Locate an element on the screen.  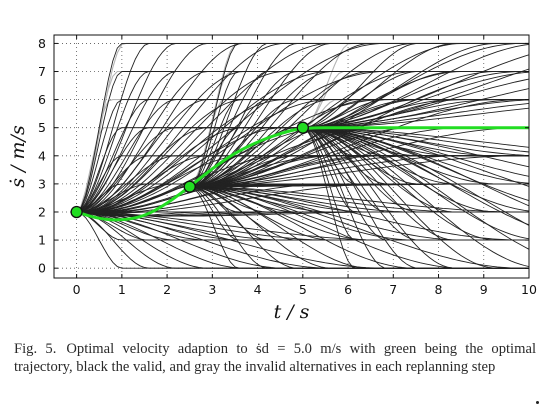
y-axis-label: ṡ / m/s is located at coordinates (18, 156).